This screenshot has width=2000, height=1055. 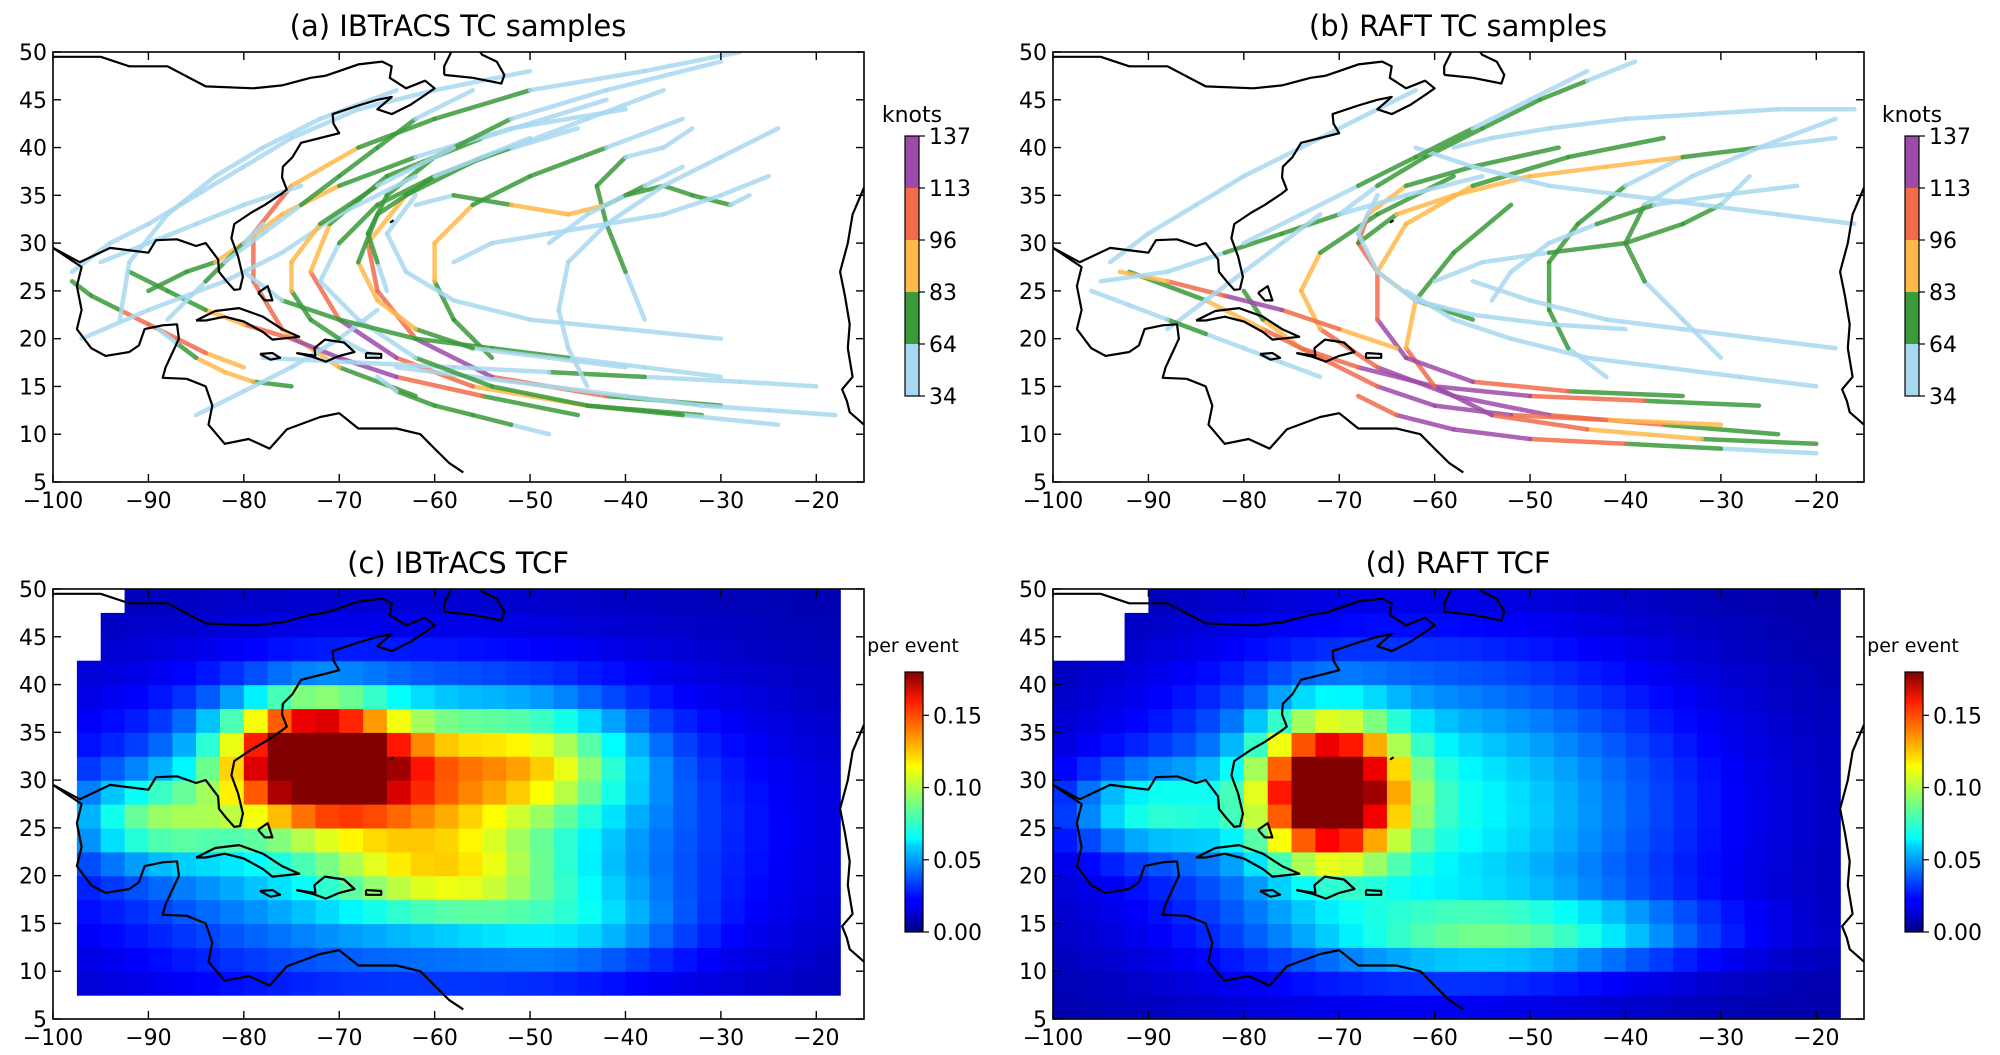 What do you see at coordinates (33, 340) in the screenshot?
I see `y-tick-label: 20` at bounding box center [33, 340].